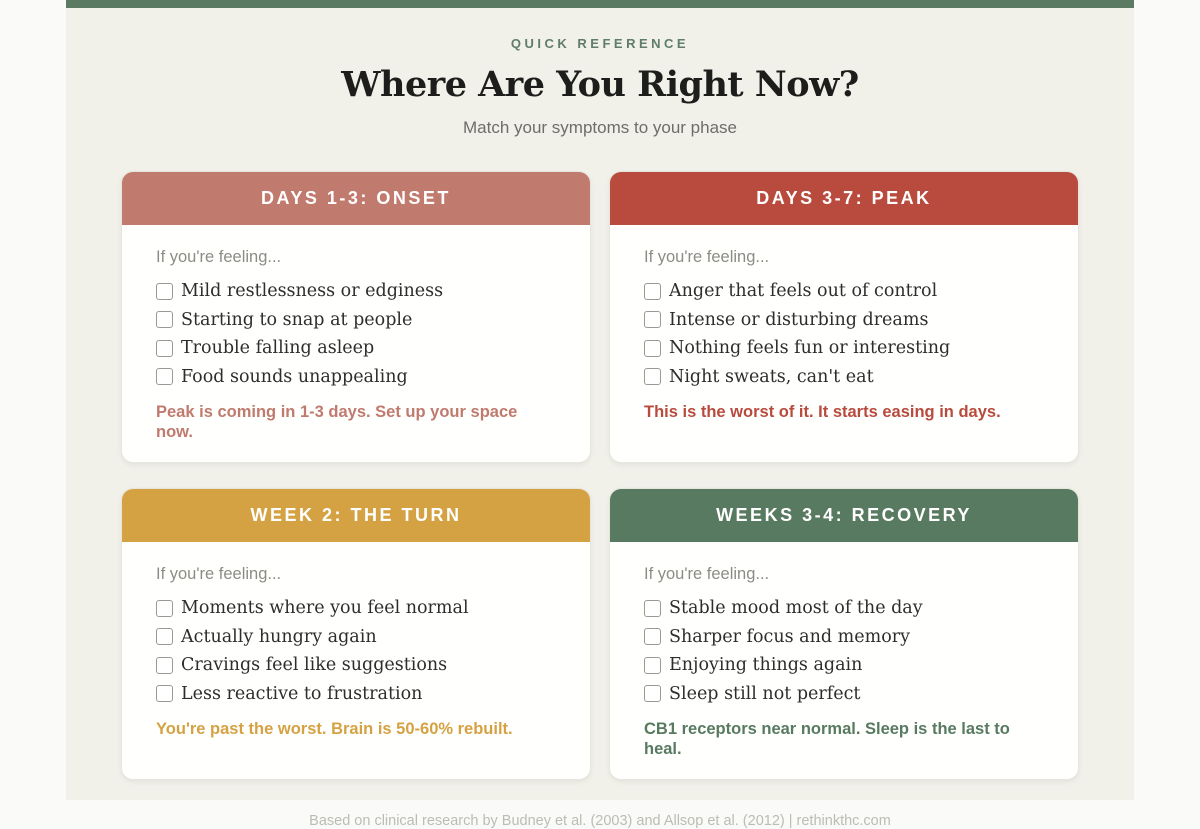 The width and height of the screenshot is (1200, 829). Describe the element at coordinates (279, 636) in the screenshot. I see `checklist-item-label: Actually hungry again` at that location.